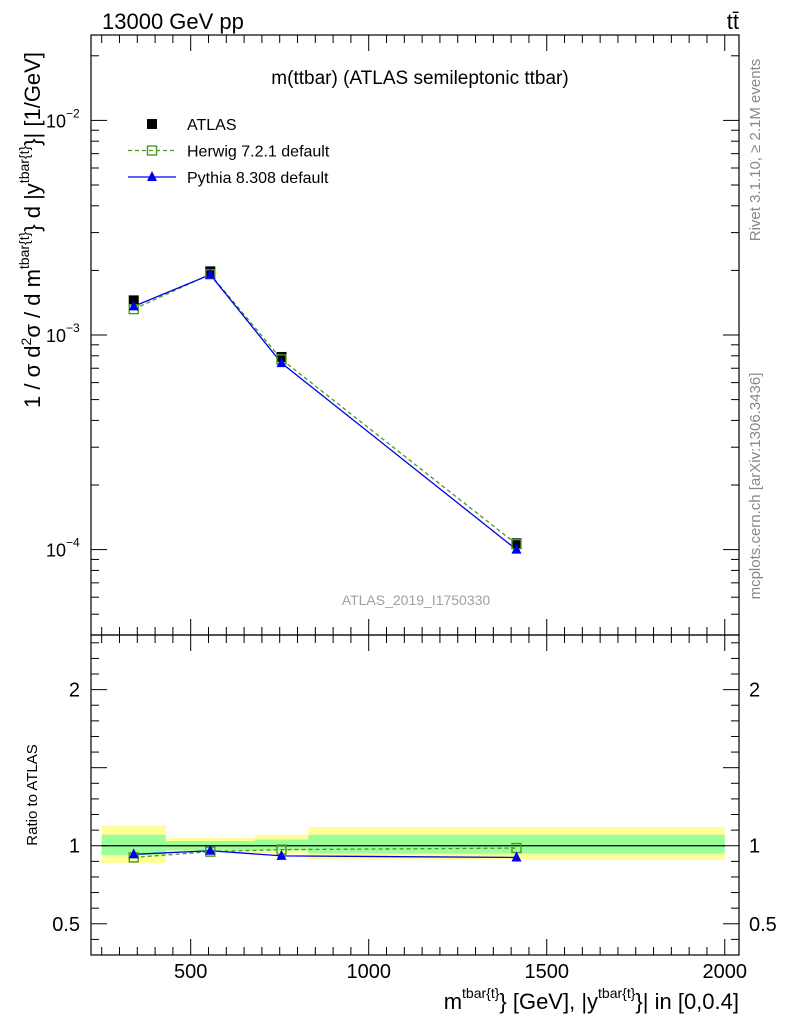 The height and width of the screenshot is (1024, 786). What do you see at coordinates (74, 847) in the screenshot?
I see `ratio-y-tick-label: 1` at bounding box center [74, 847].